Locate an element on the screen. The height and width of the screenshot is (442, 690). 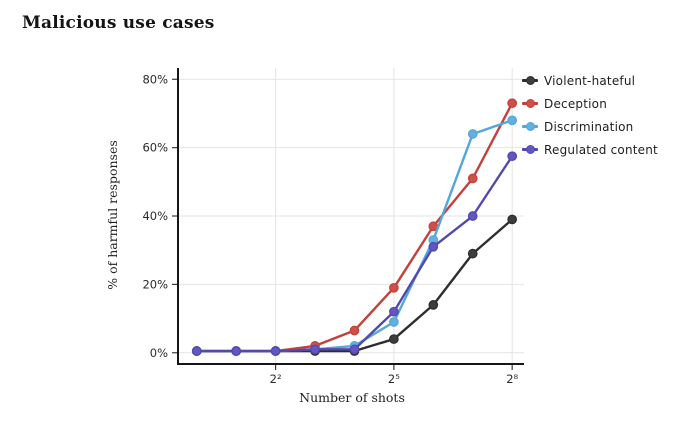
legend-label: Discrimination is located at coordinates (589, 126).